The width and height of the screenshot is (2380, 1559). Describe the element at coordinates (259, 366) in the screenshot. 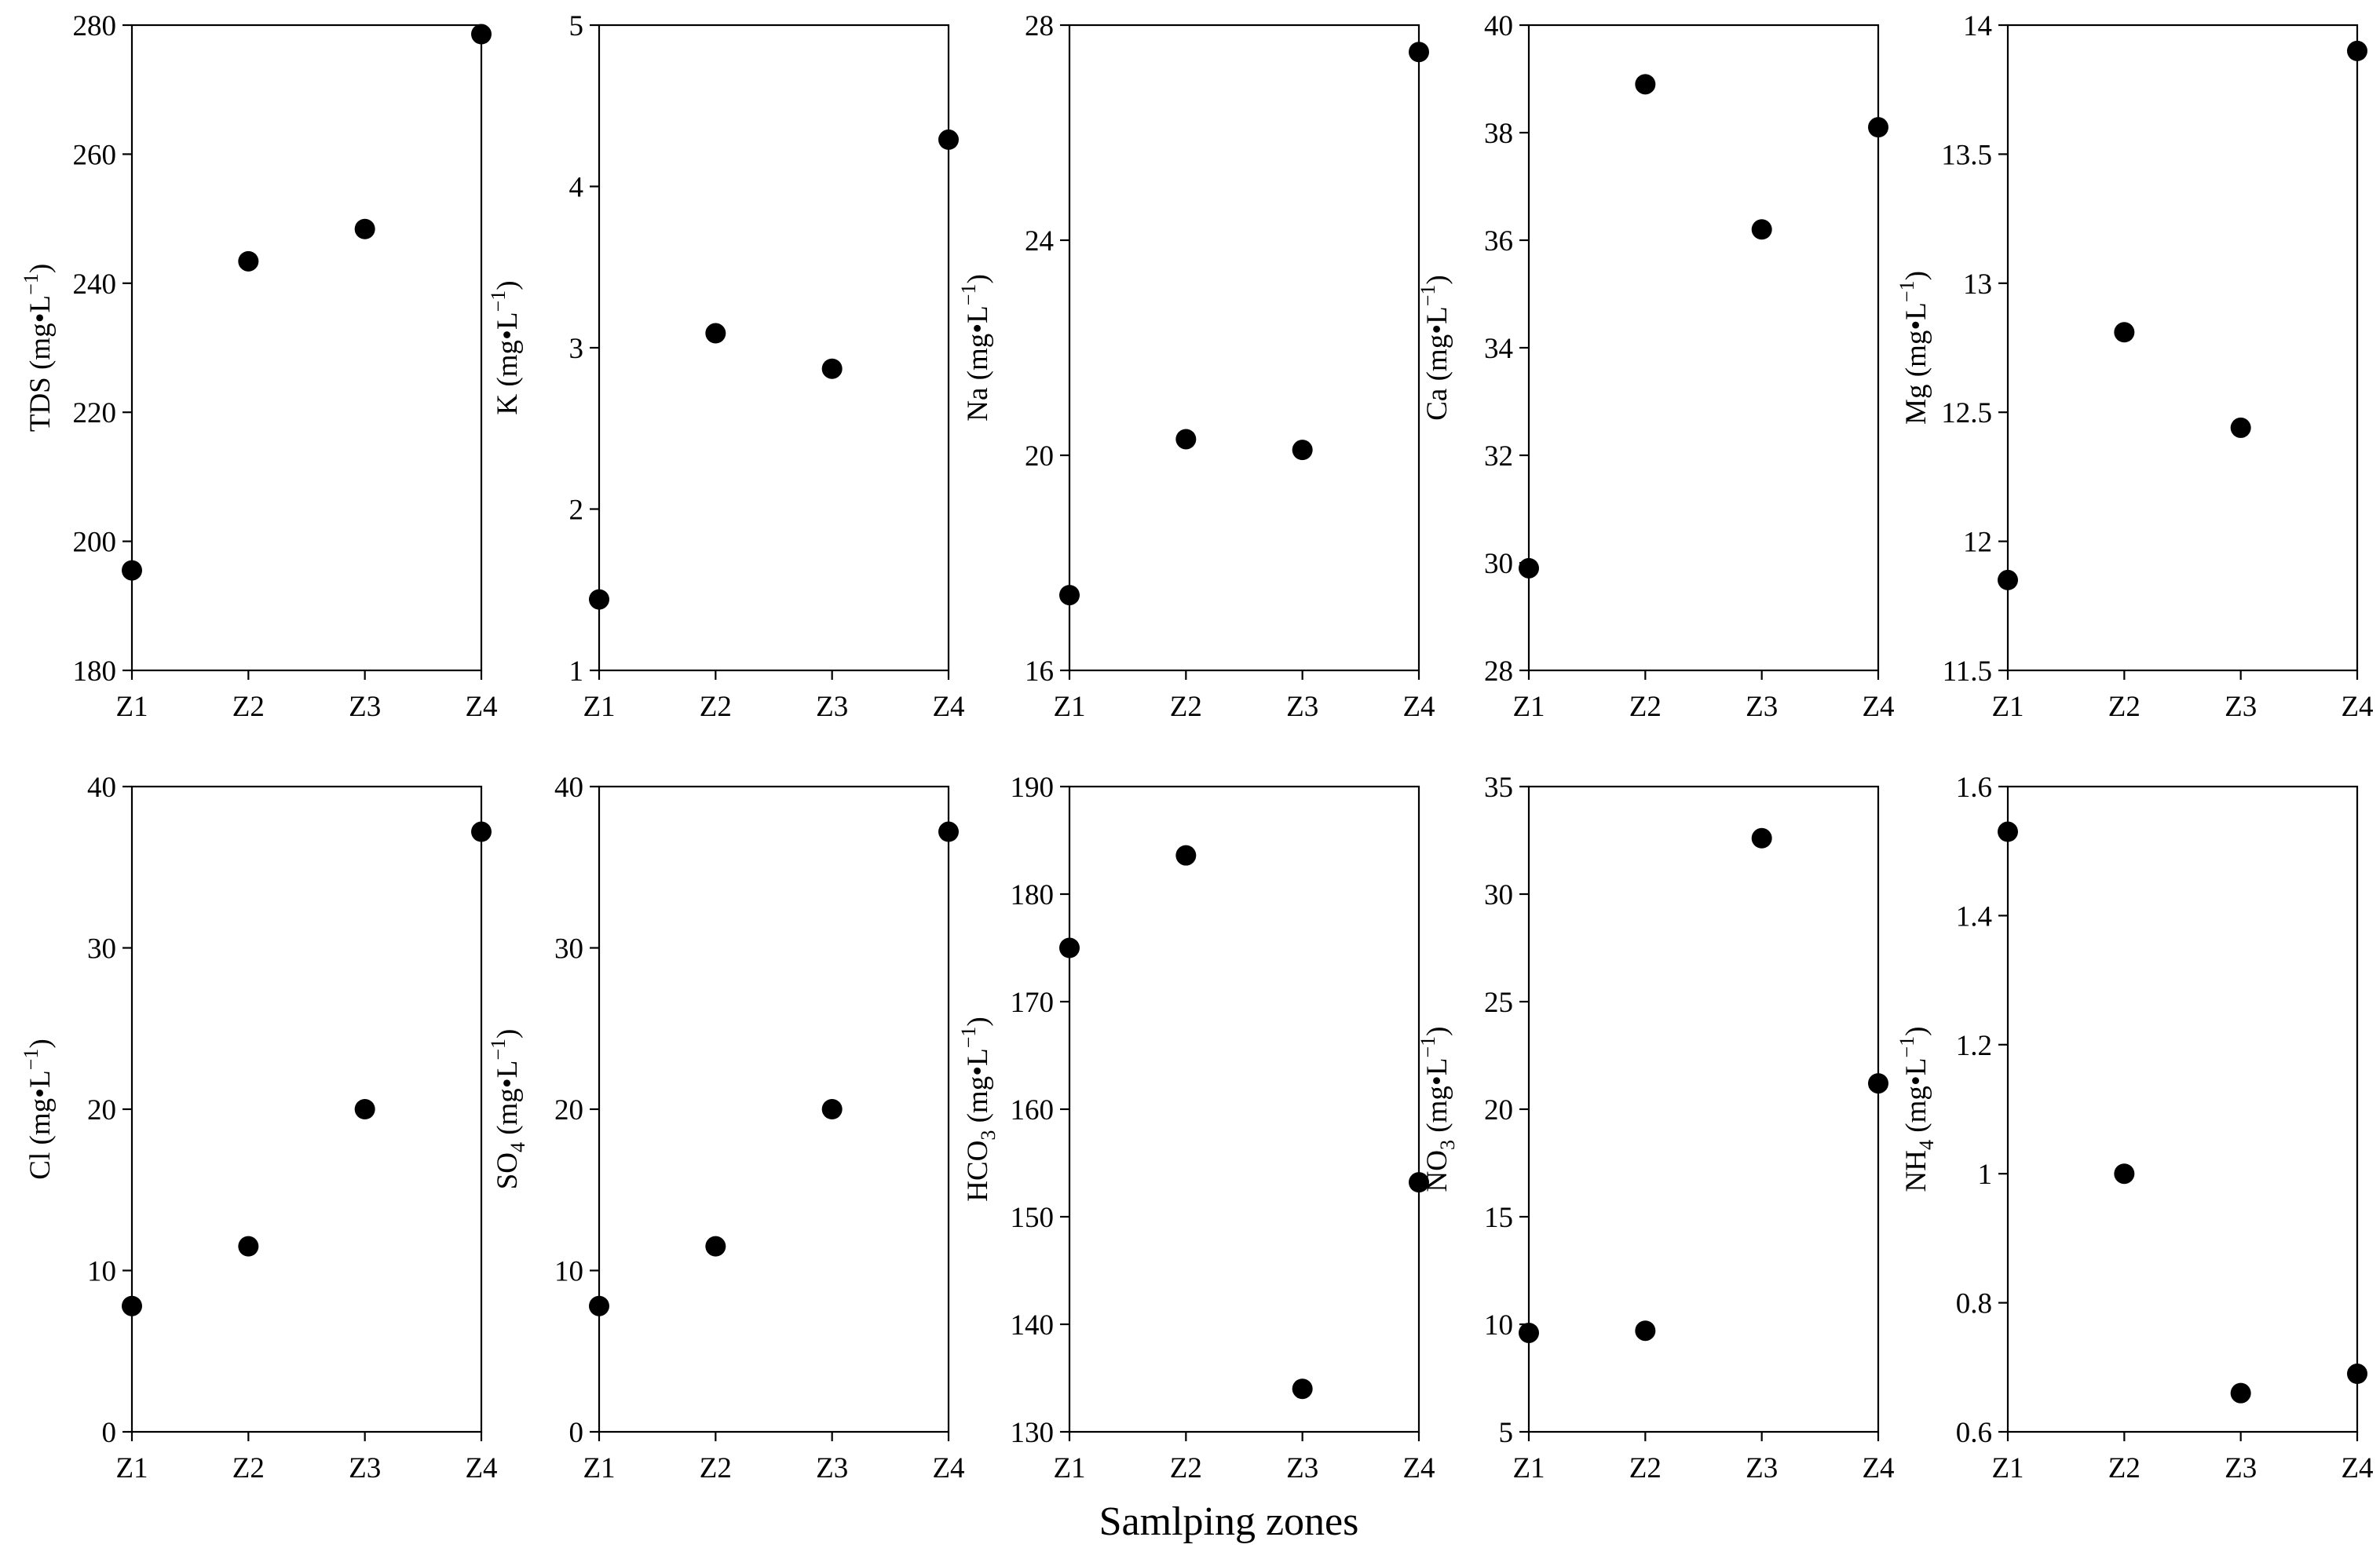

I see `panel-1: 180 200 220 240 260 280 Z1 Z2 Z3 Z4 TDS (mg•L−1)` at that location.